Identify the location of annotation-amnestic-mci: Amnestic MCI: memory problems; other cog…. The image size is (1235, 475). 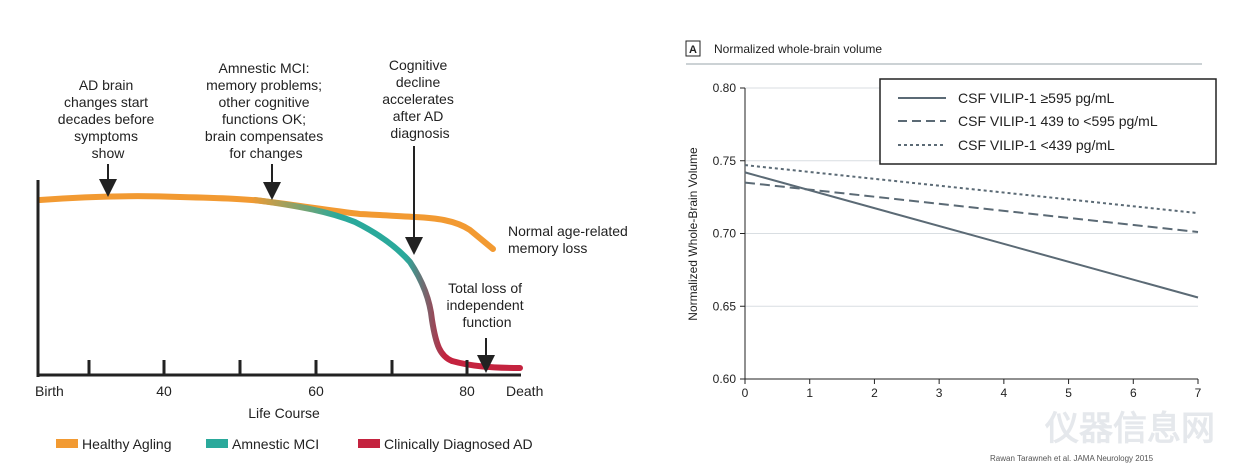
(266, 110).